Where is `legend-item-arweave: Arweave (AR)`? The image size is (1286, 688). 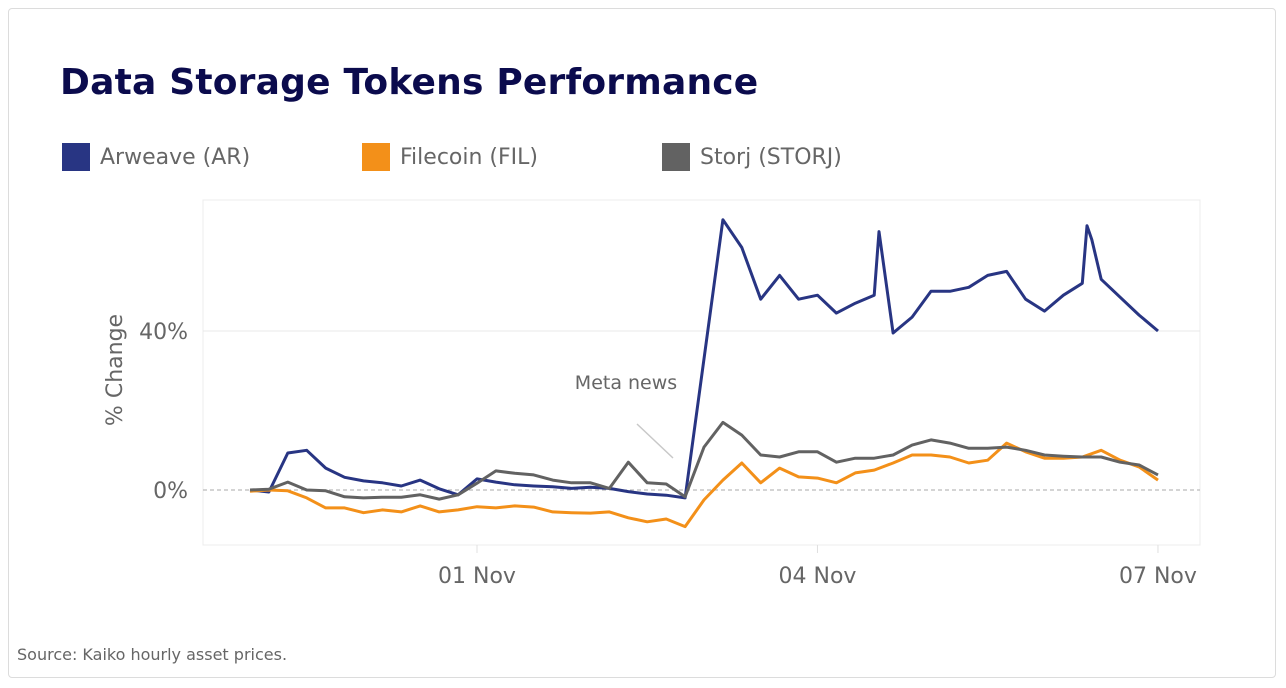
legend-item-arweave: Arweave (AR) is located at coordinates (156, 157).